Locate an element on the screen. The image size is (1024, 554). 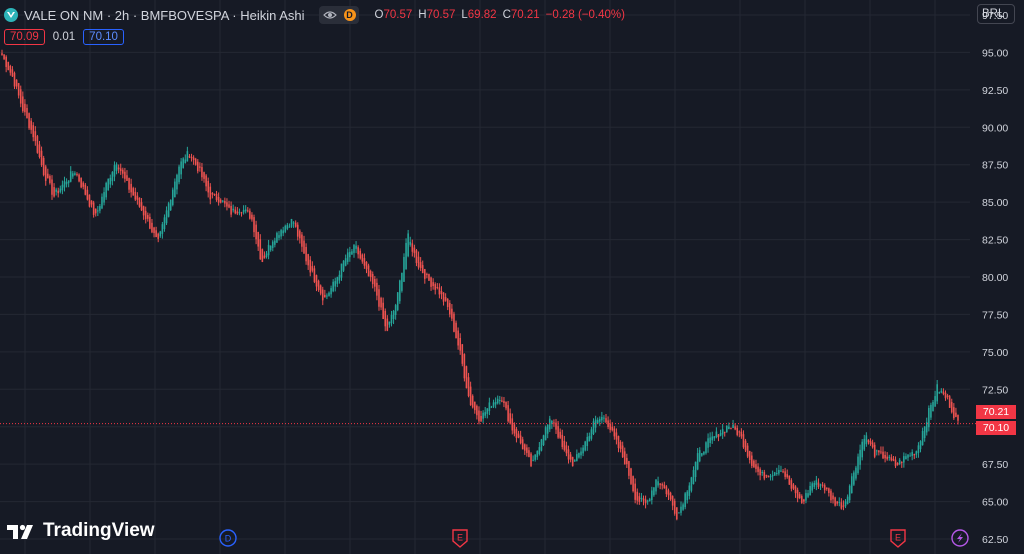
low-value: 69.82 is located at coordinates (482, 15).